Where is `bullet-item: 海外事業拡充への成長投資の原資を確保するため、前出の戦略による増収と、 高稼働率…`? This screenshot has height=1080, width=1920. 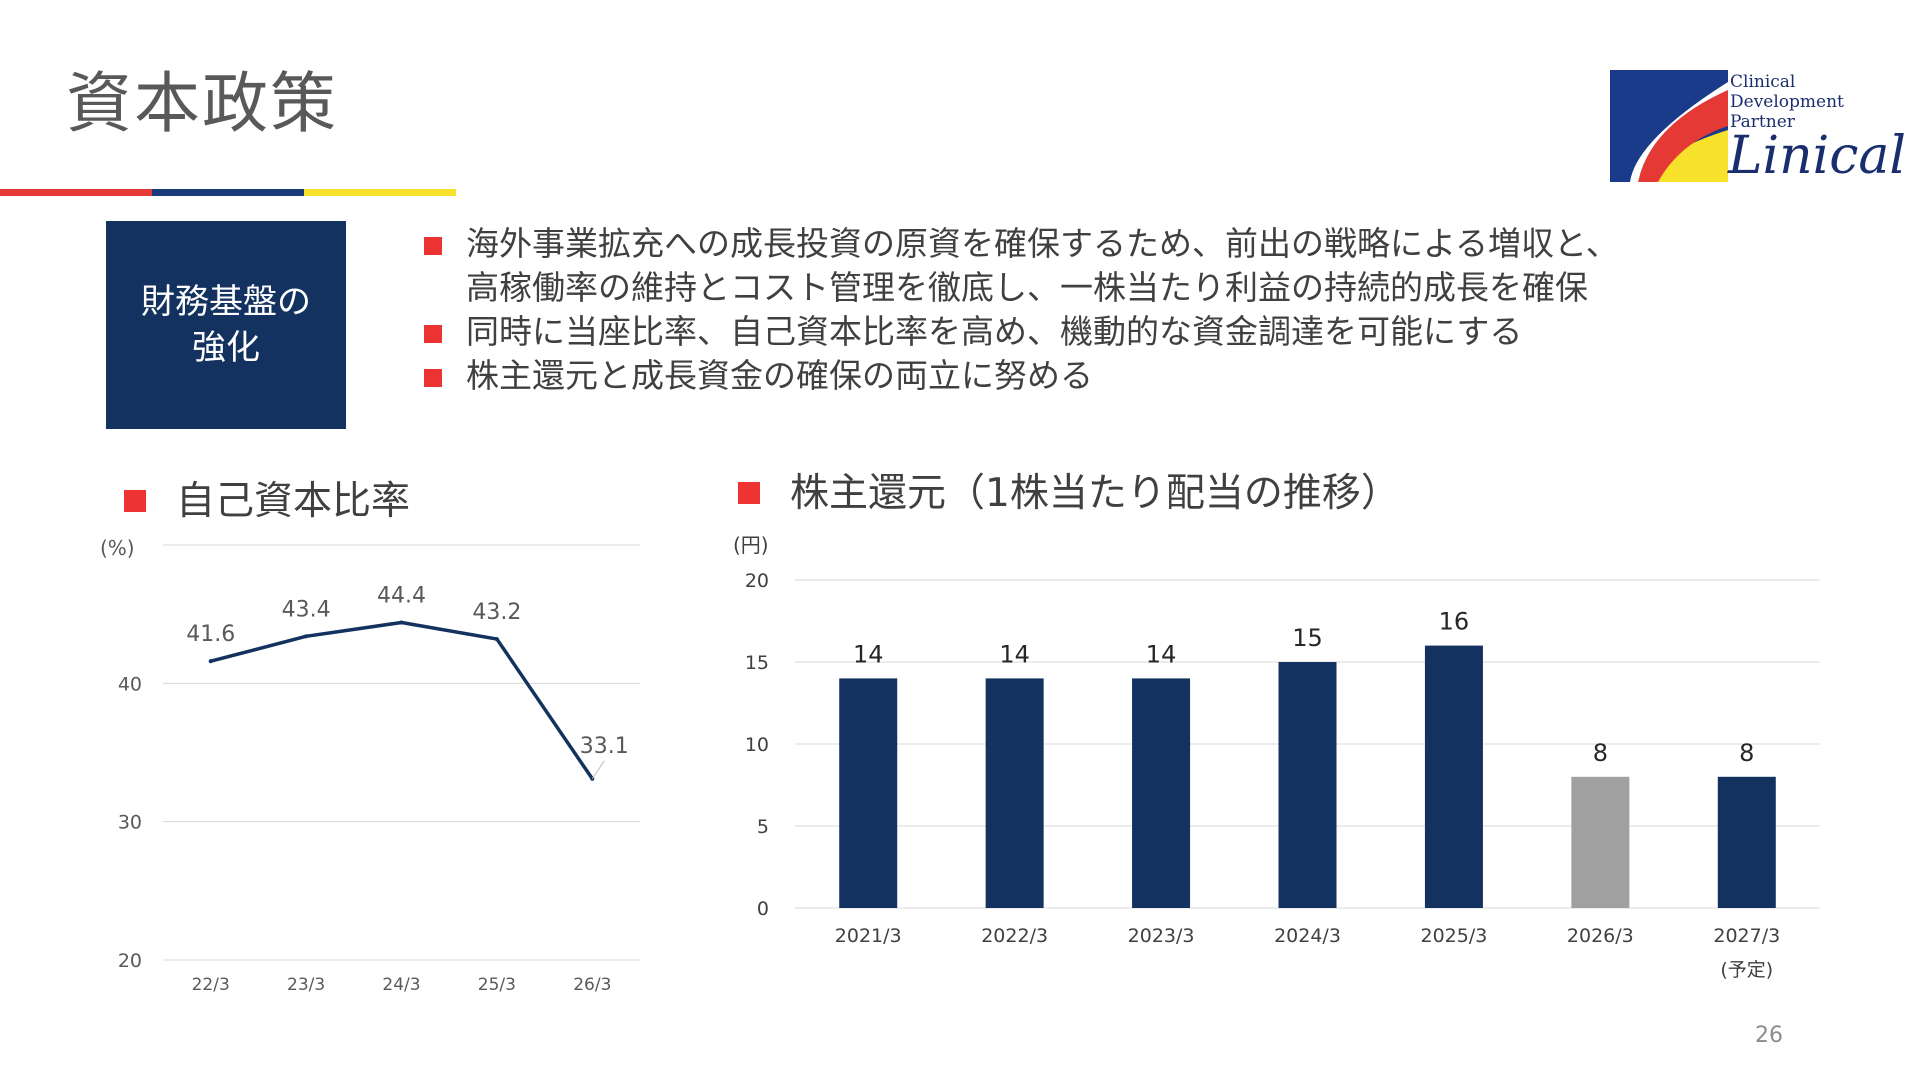
bullet-item: 海外事業拡充への成長投資の原資を確保するため、前出の戦略による増収と、 高稼働率… is located at coordinates (1084, 266).